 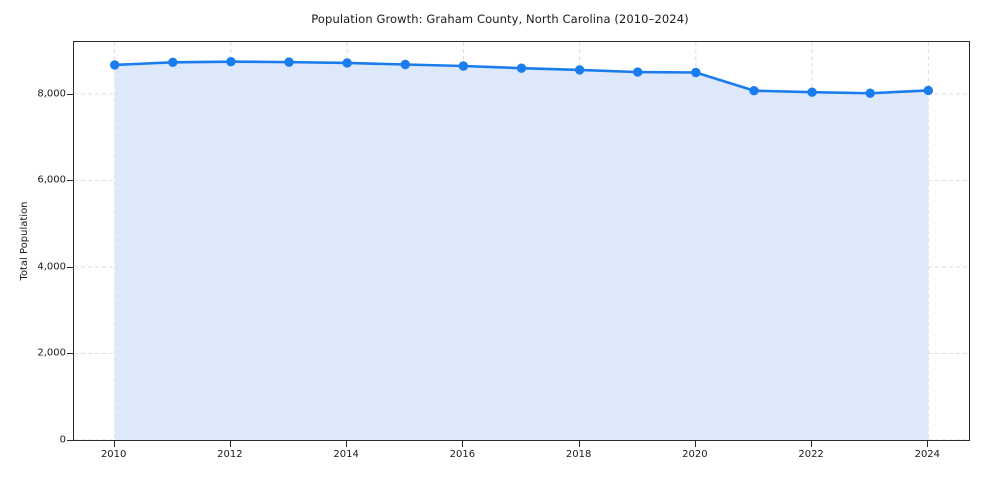 I want to click on data-point-marker: 2015: 8680, so click(x=405, y=64).